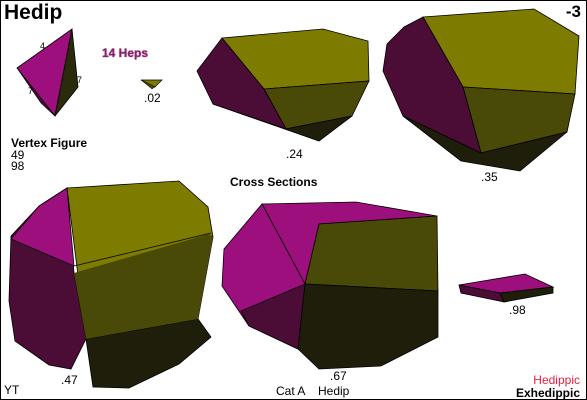  I want to click on vertex-figure-value: 98, so click(18, 166).